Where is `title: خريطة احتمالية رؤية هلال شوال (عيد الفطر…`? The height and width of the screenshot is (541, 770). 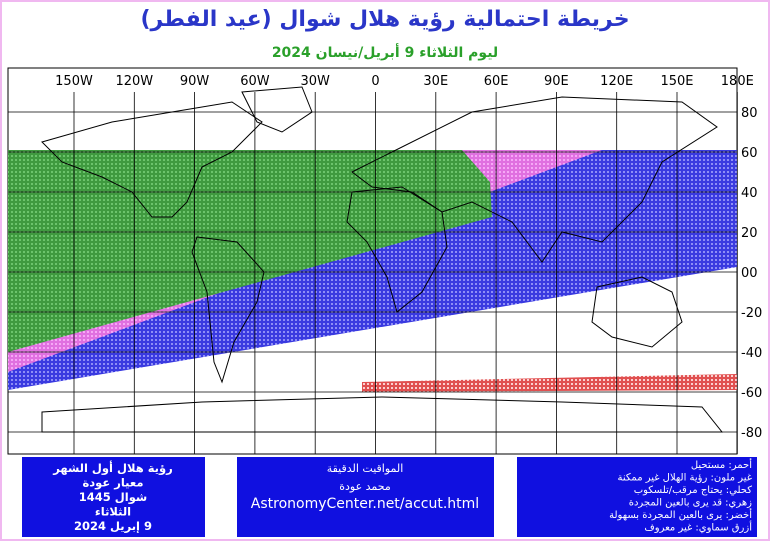 title: خريطة احتمالية رؤية هلال شوال (عيد الفطر… is located at coordinates (384, 19).